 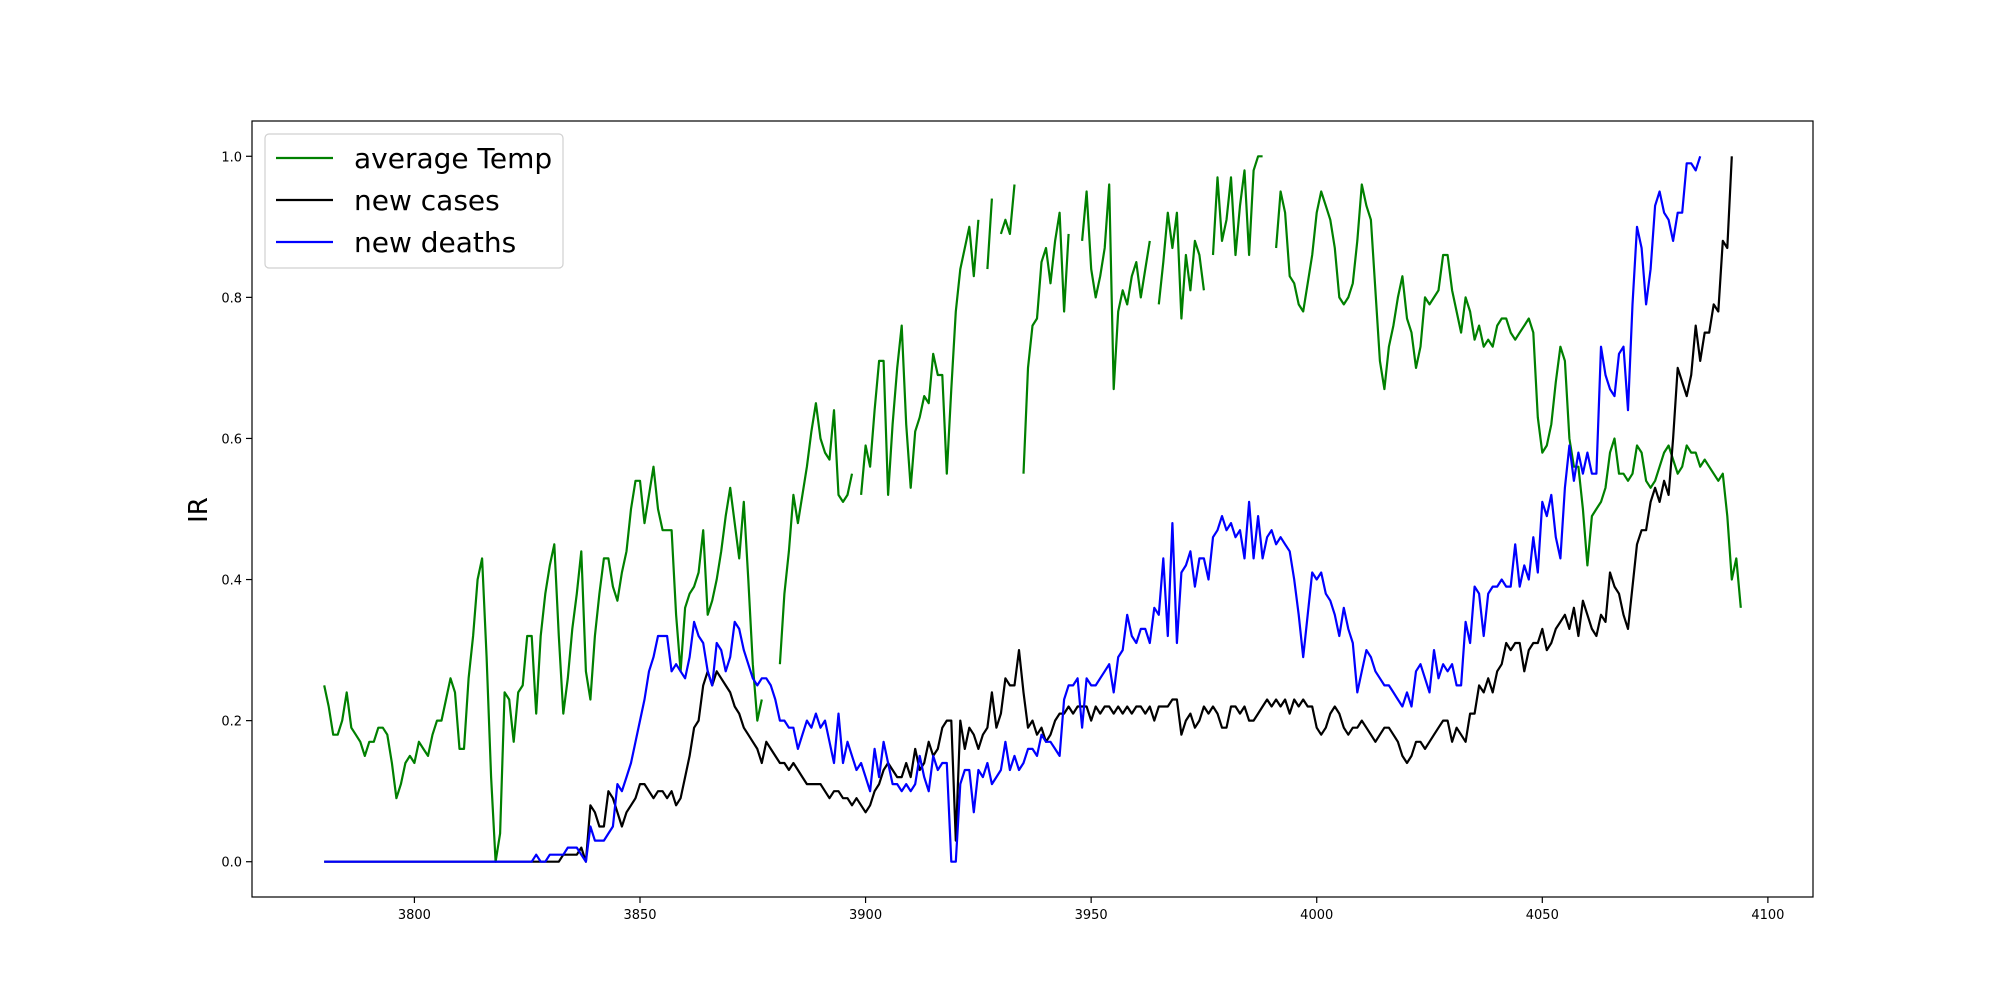 I want to click on y-tick-label: 0.6, so click(x=231, y=439).